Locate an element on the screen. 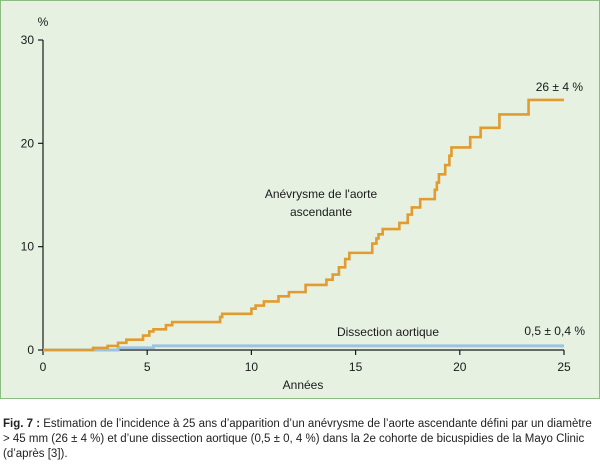 This screenshot has height=468, width=600. series-label-aneurysm: Anévrysme de l'aorte is located at coordinates (321, 194).